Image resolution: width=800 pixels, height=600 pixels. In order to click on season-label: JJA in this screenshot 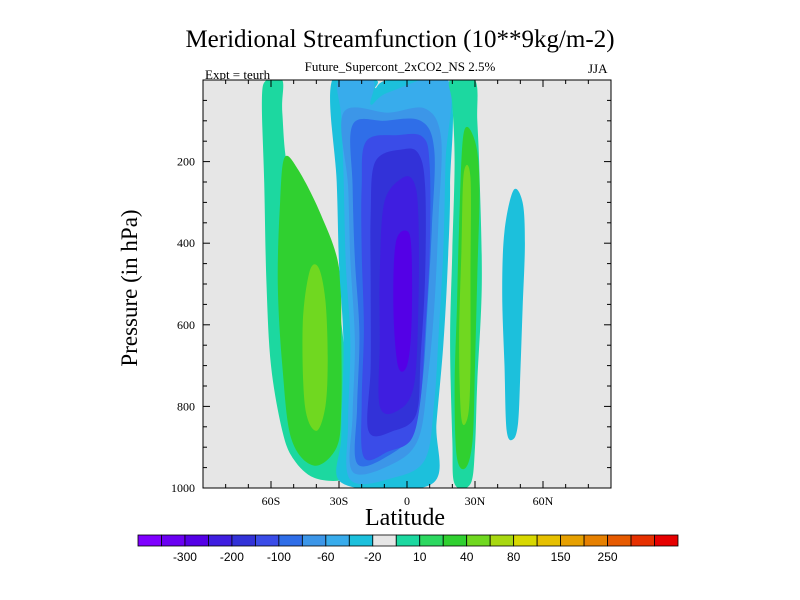, I will do `click(598, 68)`.